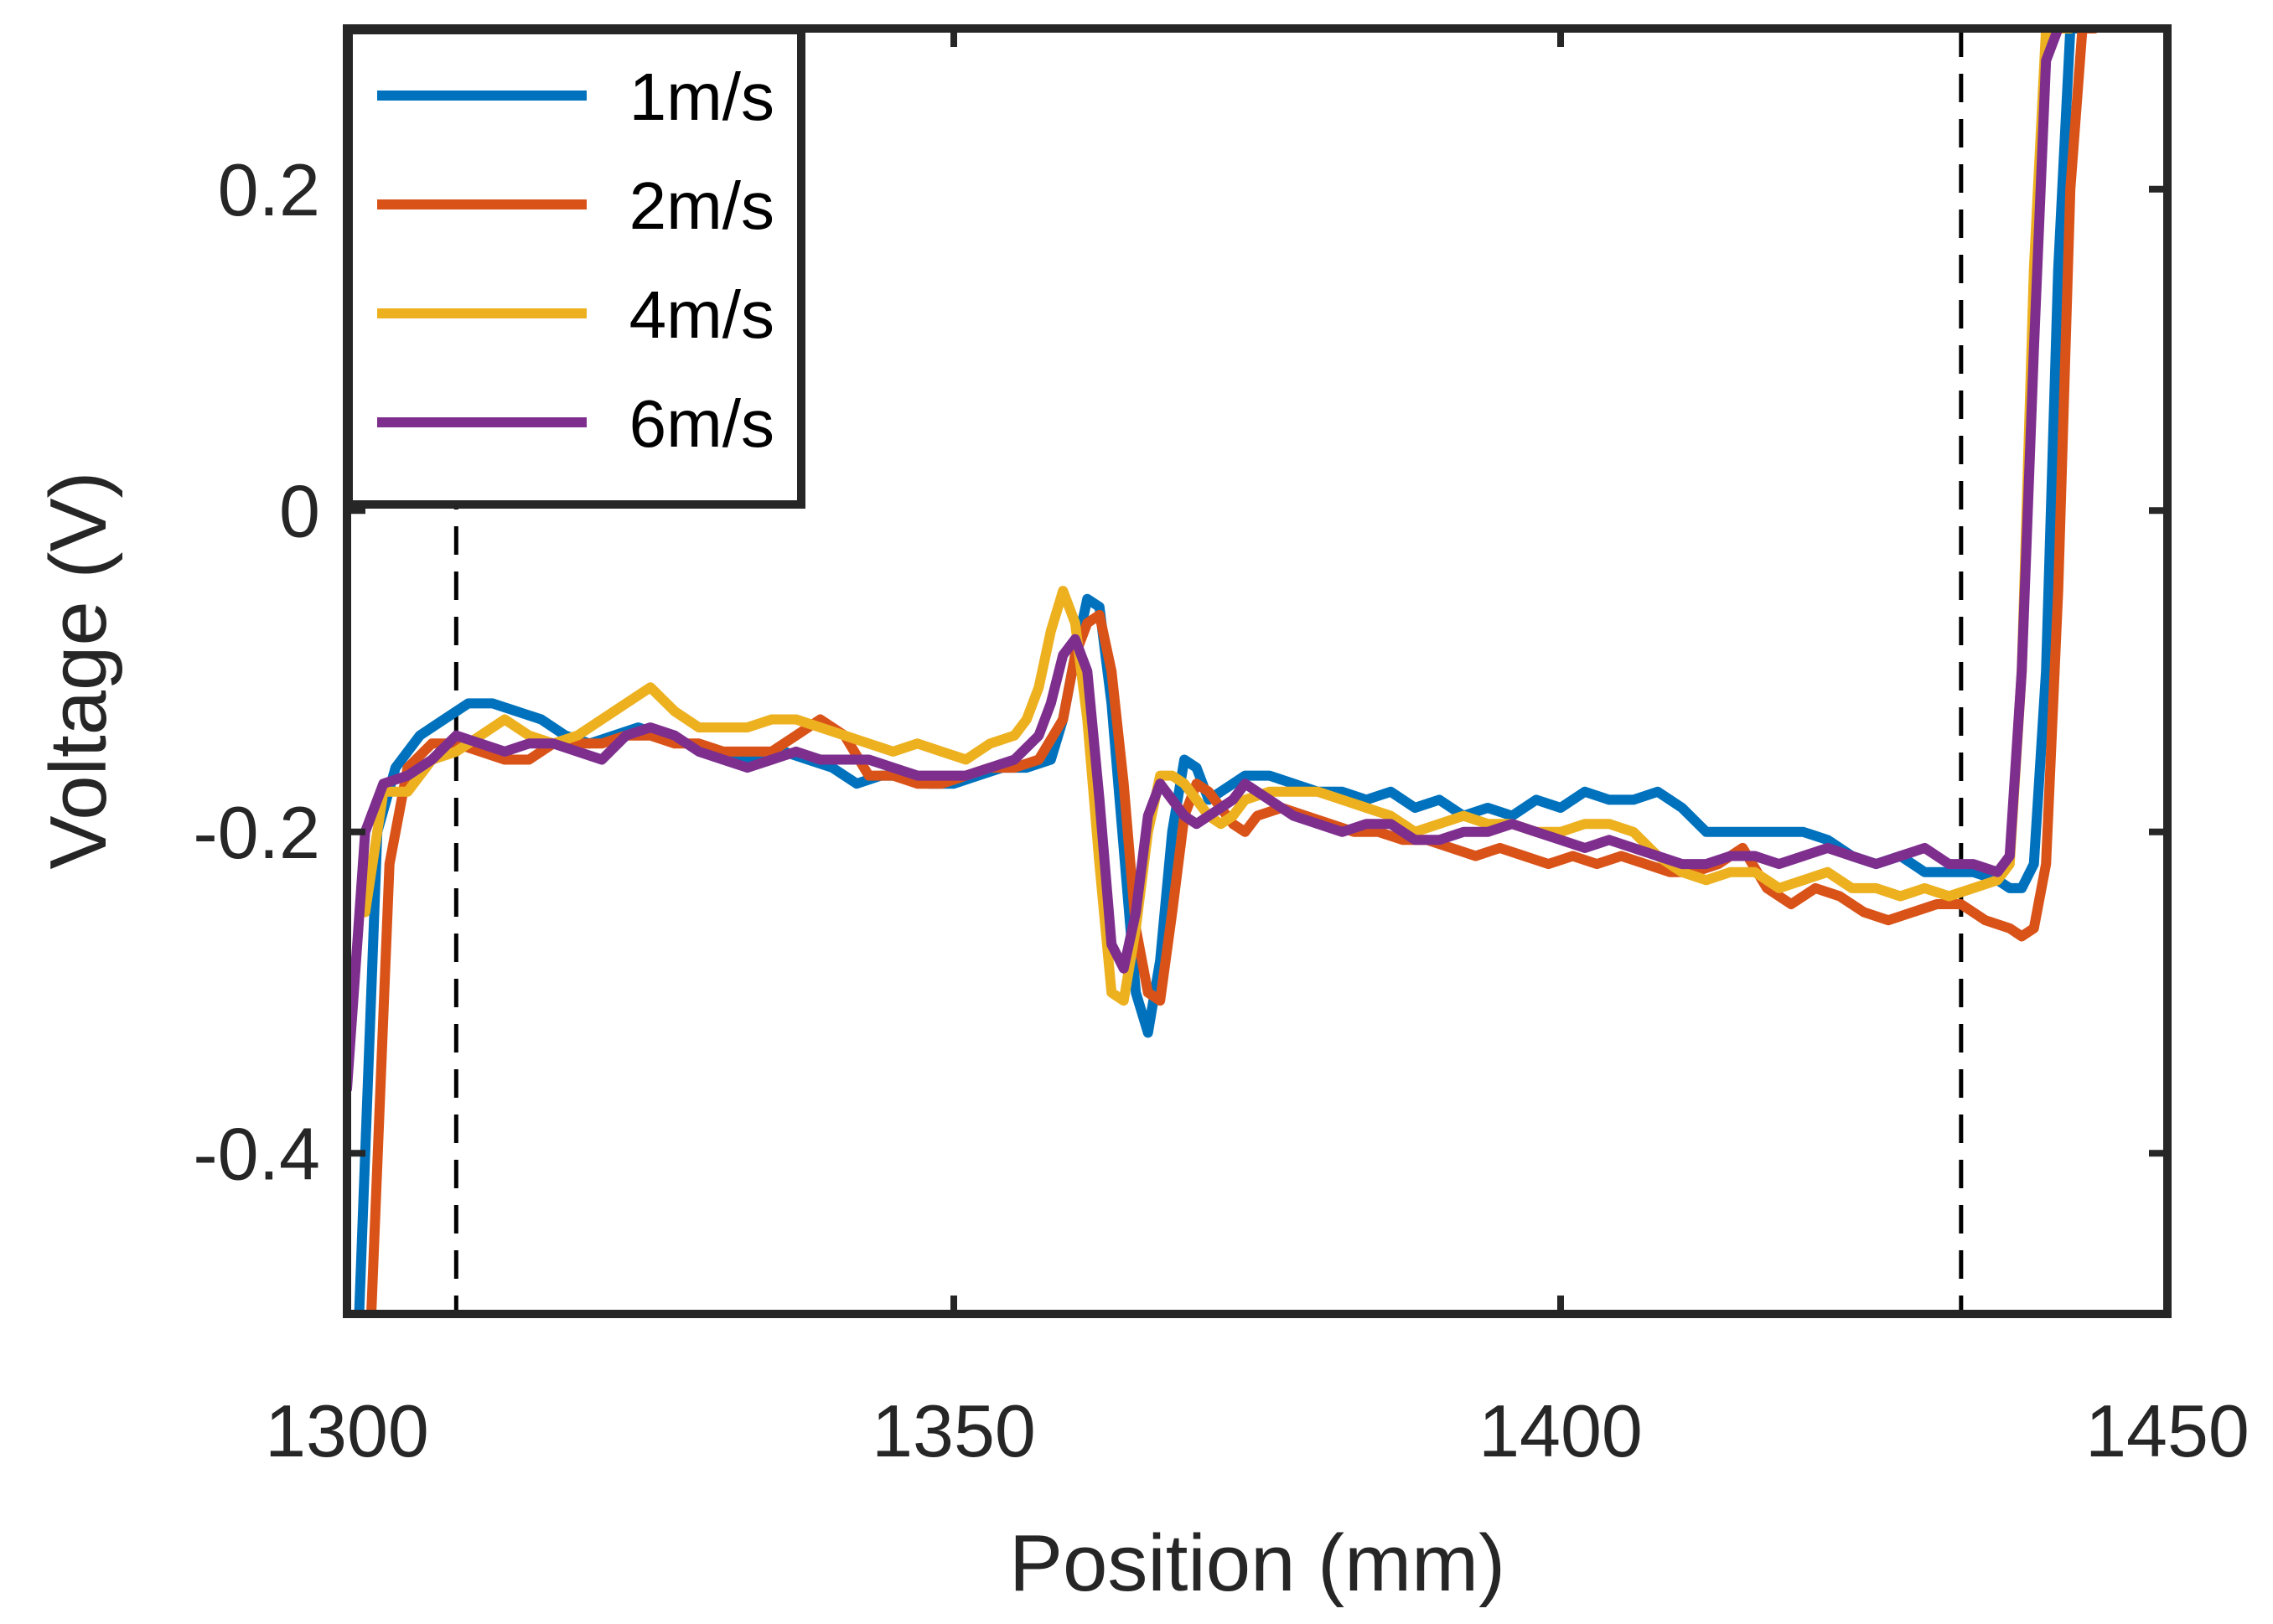 This screenshot has width=2273, height=1624. What do you see at coordinates (702, 423) in the screenshot?
I see `legend-label: 6m/s` at bounding box center [702, 423].